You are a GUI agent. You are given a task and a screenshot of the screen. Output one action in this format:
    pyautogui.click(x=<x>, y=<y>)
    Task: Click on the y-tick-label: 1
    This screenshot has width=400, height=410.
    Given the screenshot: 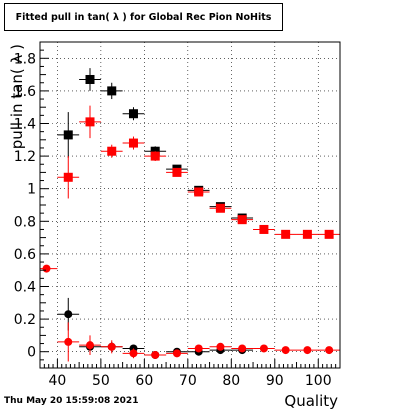 What is the action you would take?
    pyautogui.click(x=31, y=190)
    